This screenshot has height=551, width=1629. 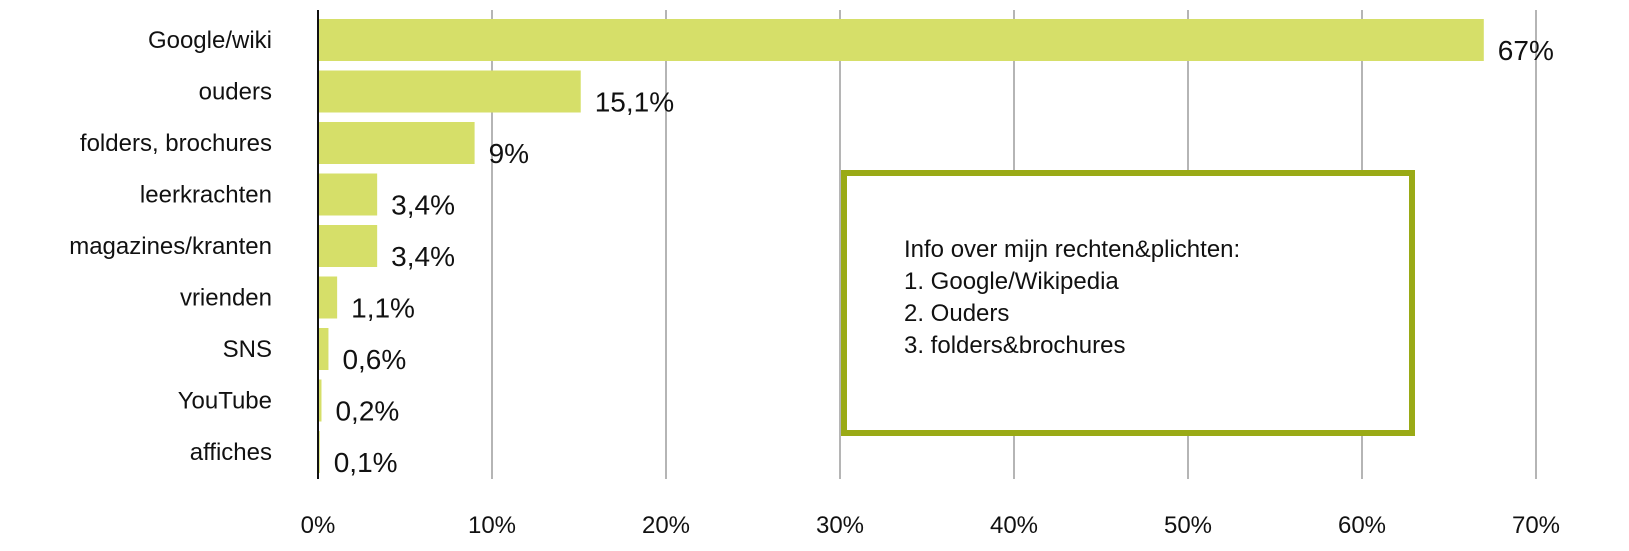 What do you see at coordinates (1526, 50) in the screenshot?
I see `data-label: 67%` at bounding box center [1526, 50].